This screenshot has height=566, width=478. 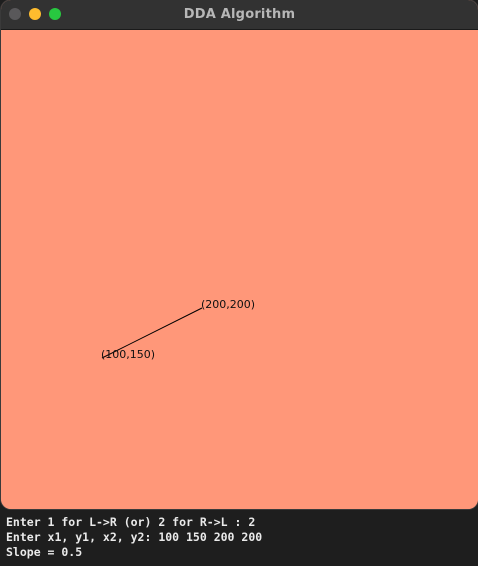 What do you see at coordinates (44, 552) in the screenshot?
I see `terminal-line: Slope = 0.5` at bounding box center [44, 552].